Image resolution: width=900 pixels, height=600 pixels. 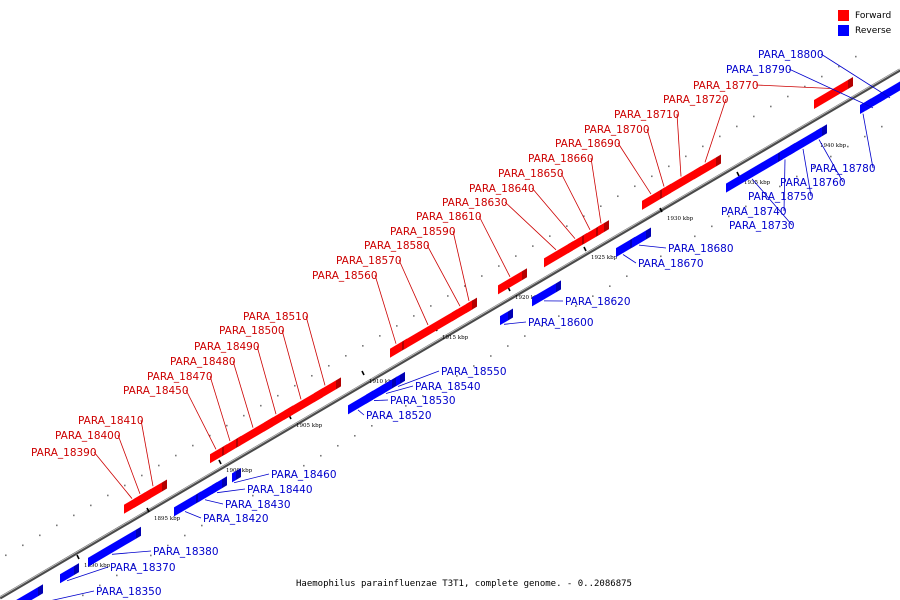 What do you see at coordinates (502, 189) in the screenshot?
I see `gene-label: PARA_18640` at bounding box center [502, 189].